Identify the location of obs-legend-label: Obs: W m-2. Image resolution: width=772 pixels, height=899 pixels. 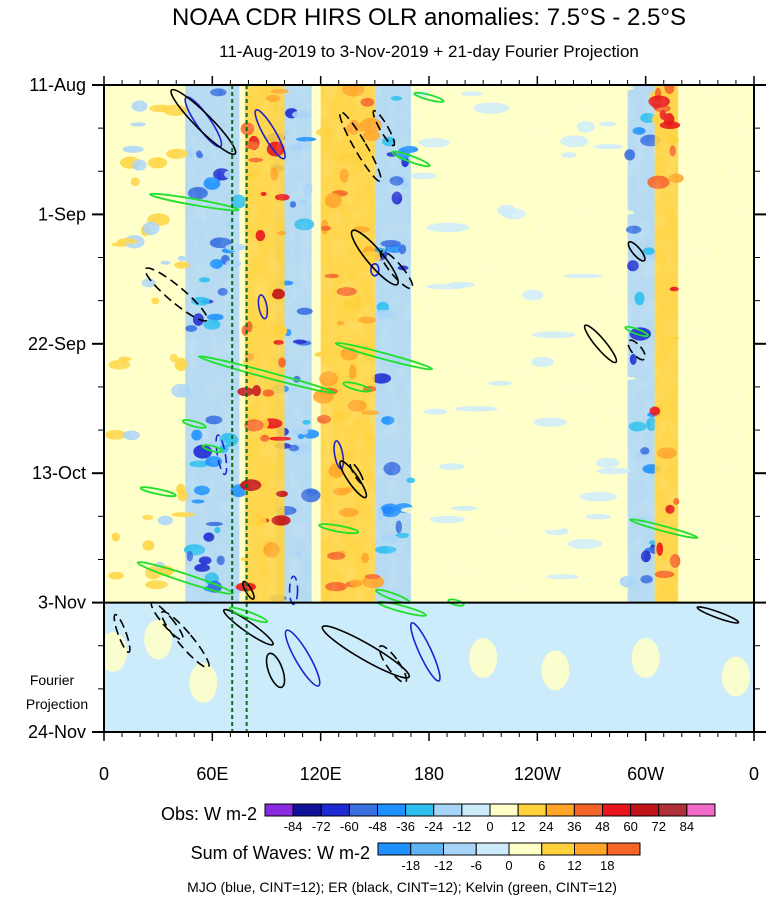
(209, 814).